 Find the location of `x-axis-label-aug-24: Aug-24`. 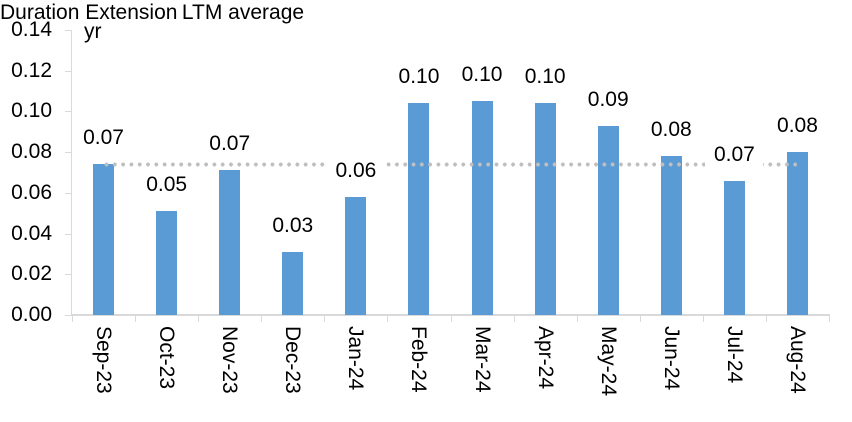

x-axis-label-aug-24: Aug-24 is located at coordinates (797, 360).